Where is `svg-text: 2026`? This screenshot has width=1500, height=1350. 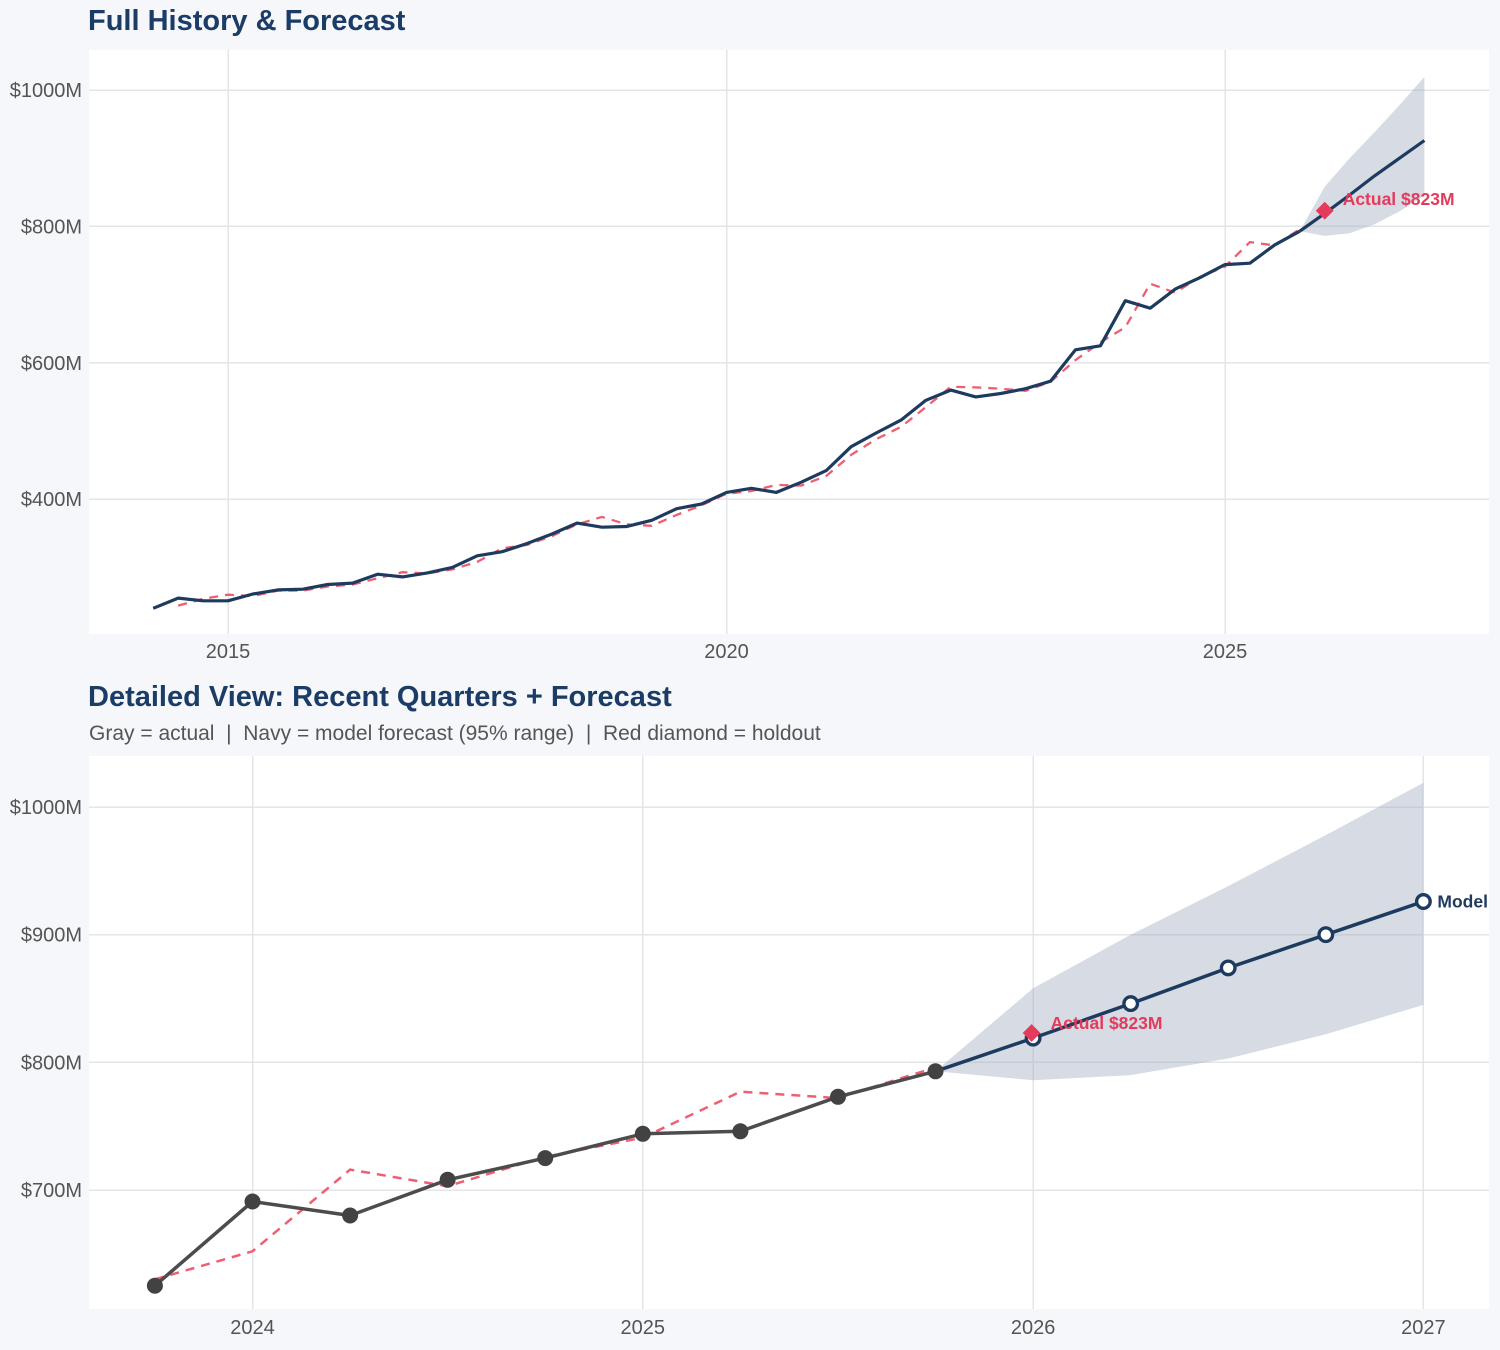
svg-text: 2026 is located at coordinates (1033, 1328).